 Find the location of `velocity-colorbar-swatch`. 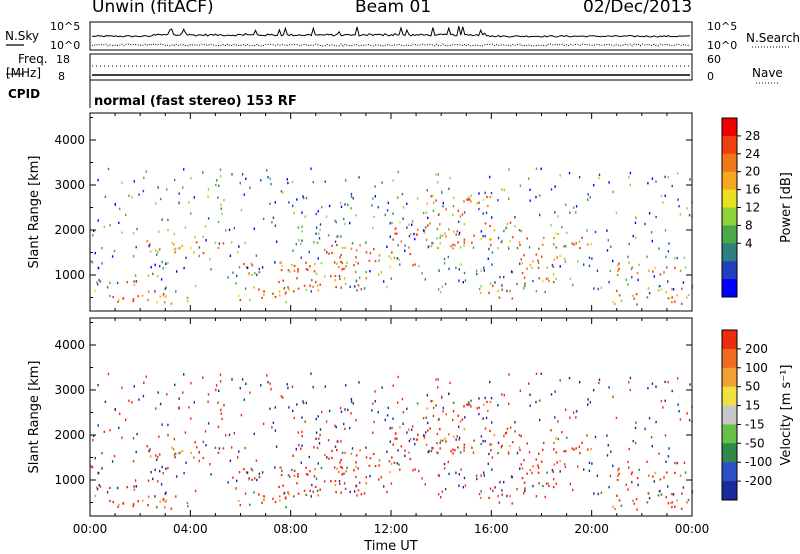

velocity-colorbar-swatch is located at coordinates (729, 415).